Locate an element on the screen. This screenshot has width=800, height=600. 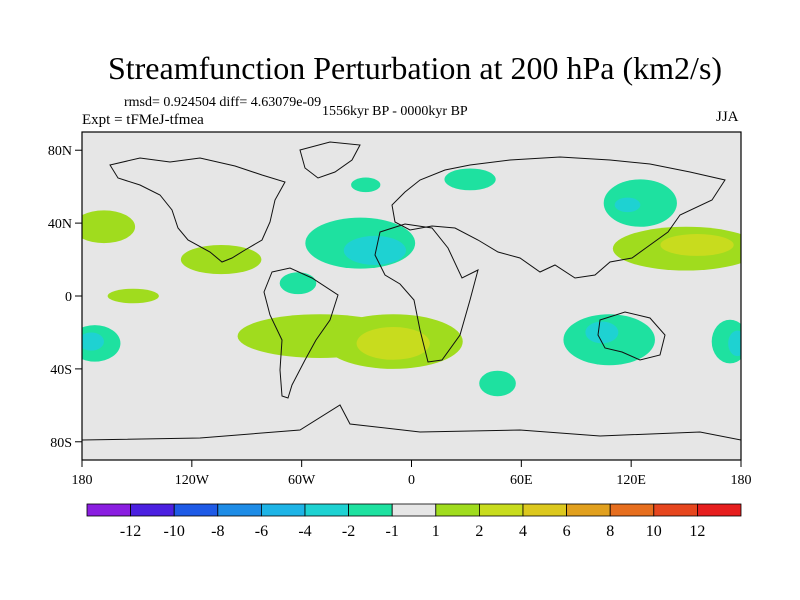
y-tick-label-1: 40N is located at coordinates (60, 224).